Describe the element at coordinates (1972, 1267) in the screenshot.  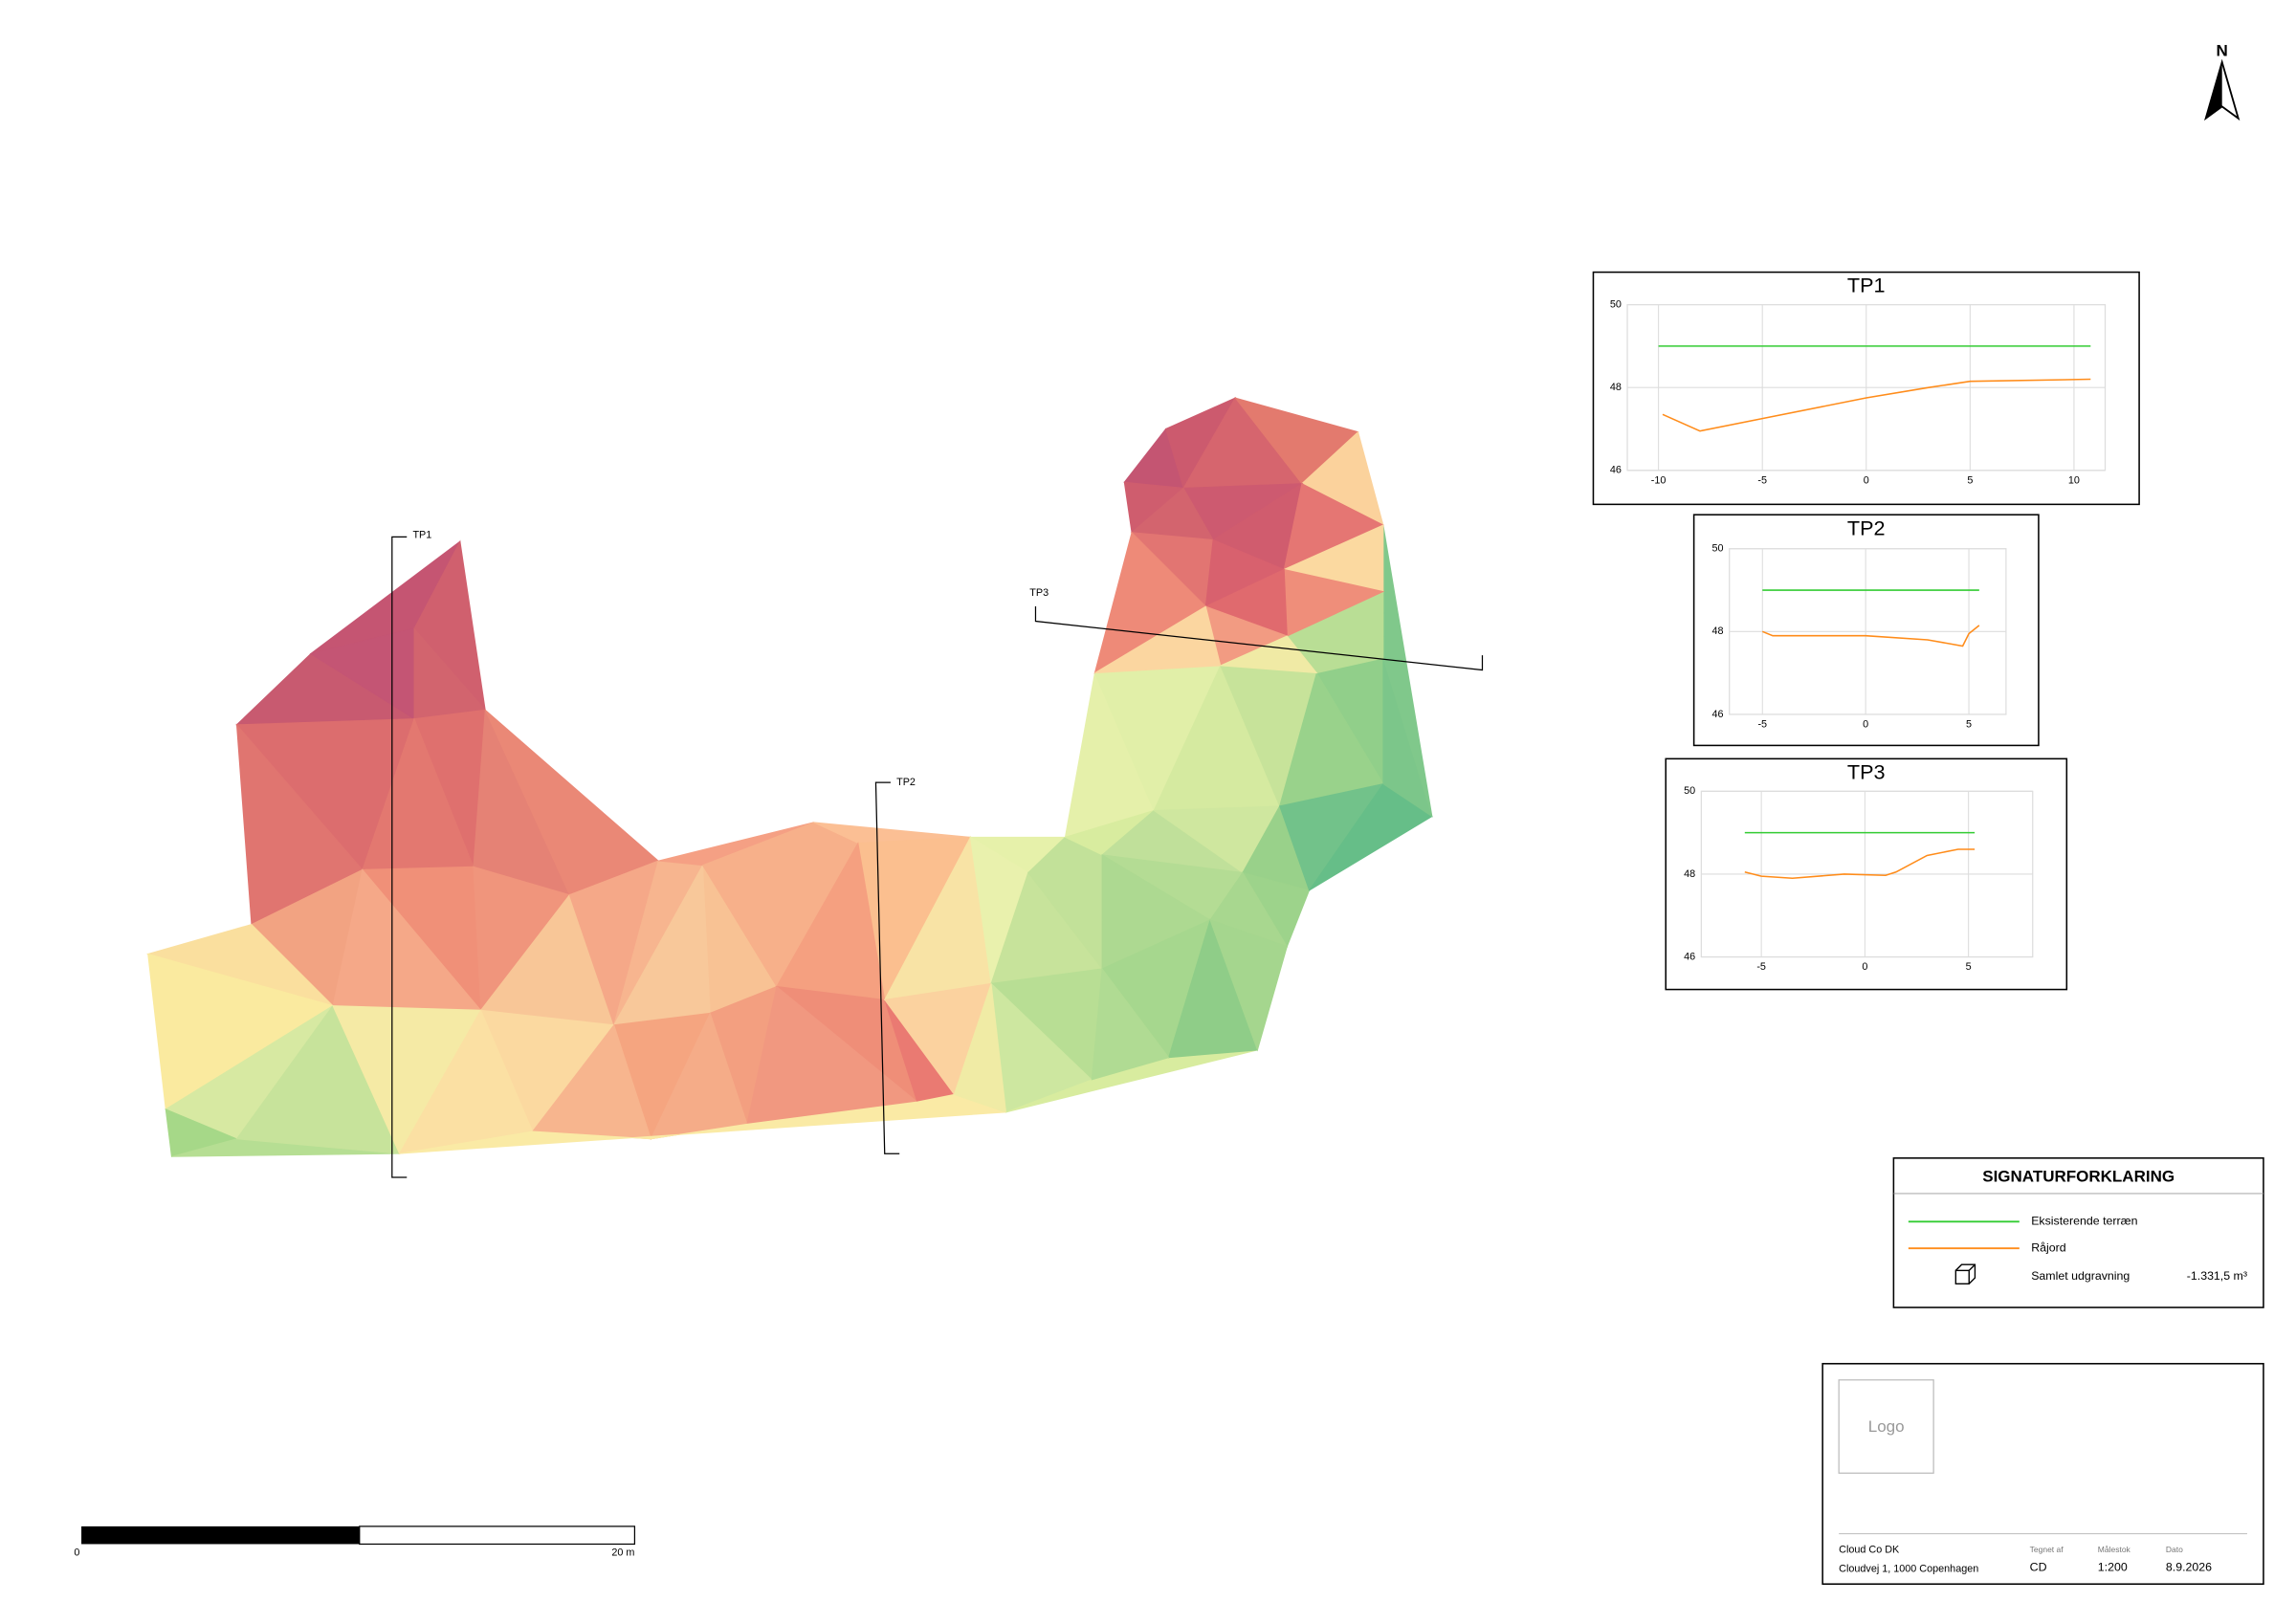
I see `cube-edge` at that location.